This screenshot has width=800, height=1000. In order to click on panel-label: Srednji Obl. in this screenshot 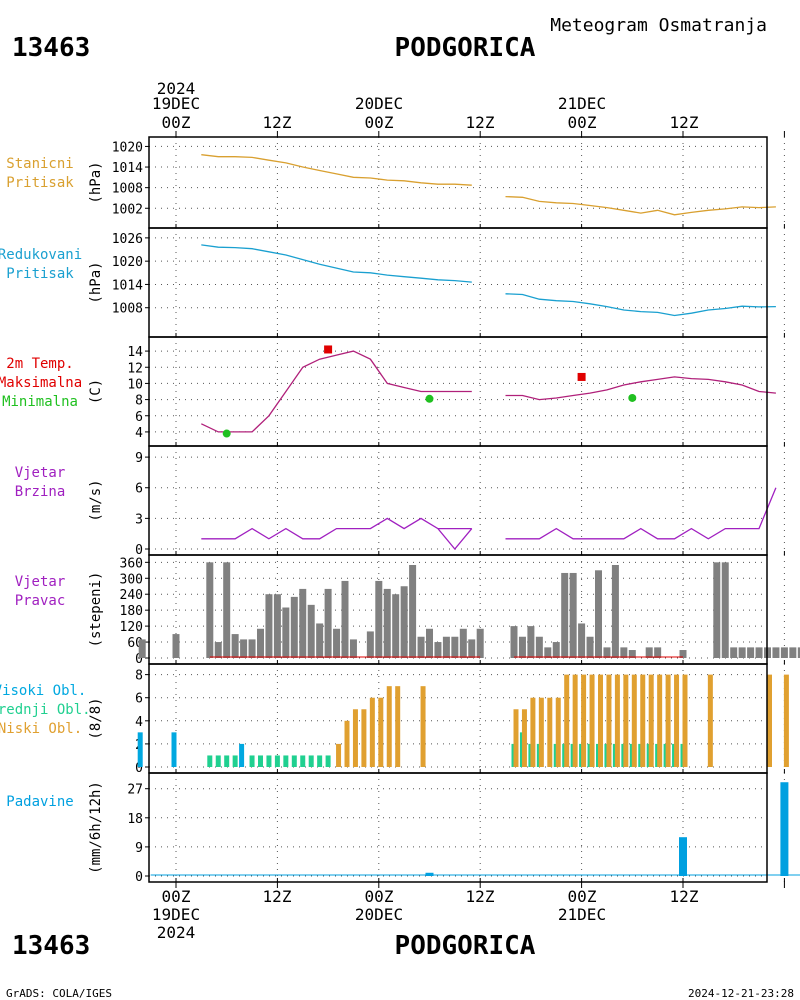, I will do `click(45, 710)`.